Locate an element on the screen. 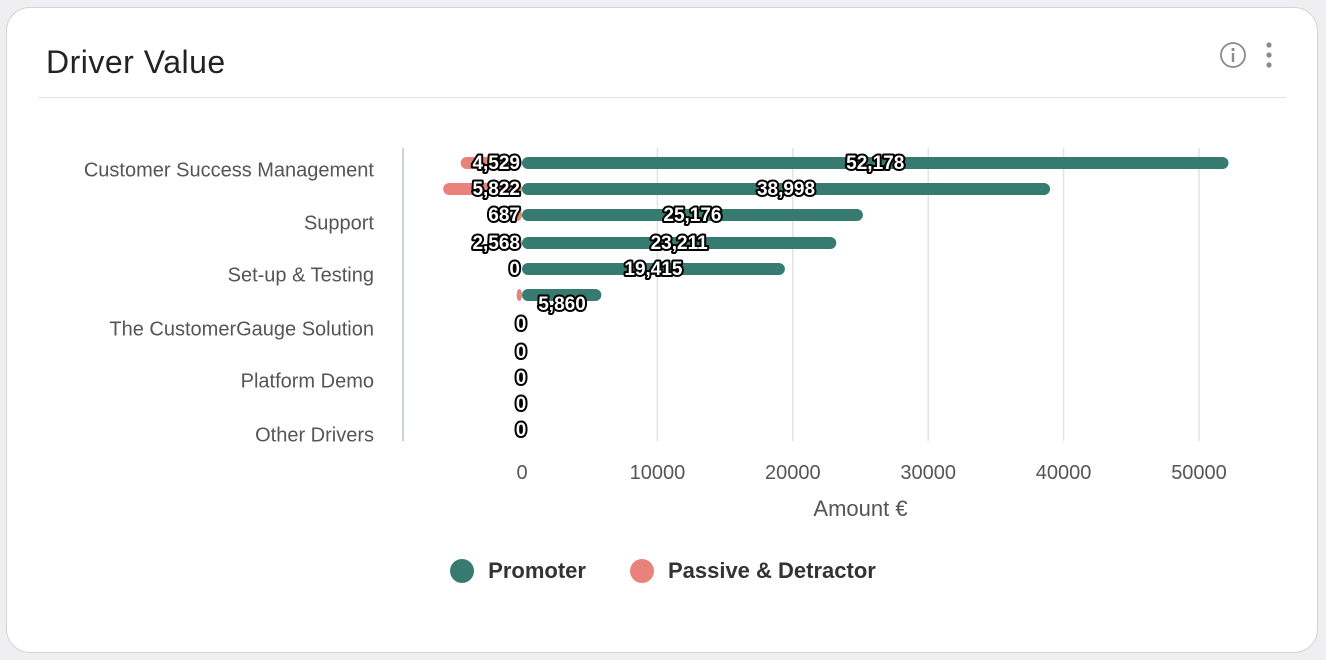  promoter-data-label: 38,998 is located at coordinates (786, 189).